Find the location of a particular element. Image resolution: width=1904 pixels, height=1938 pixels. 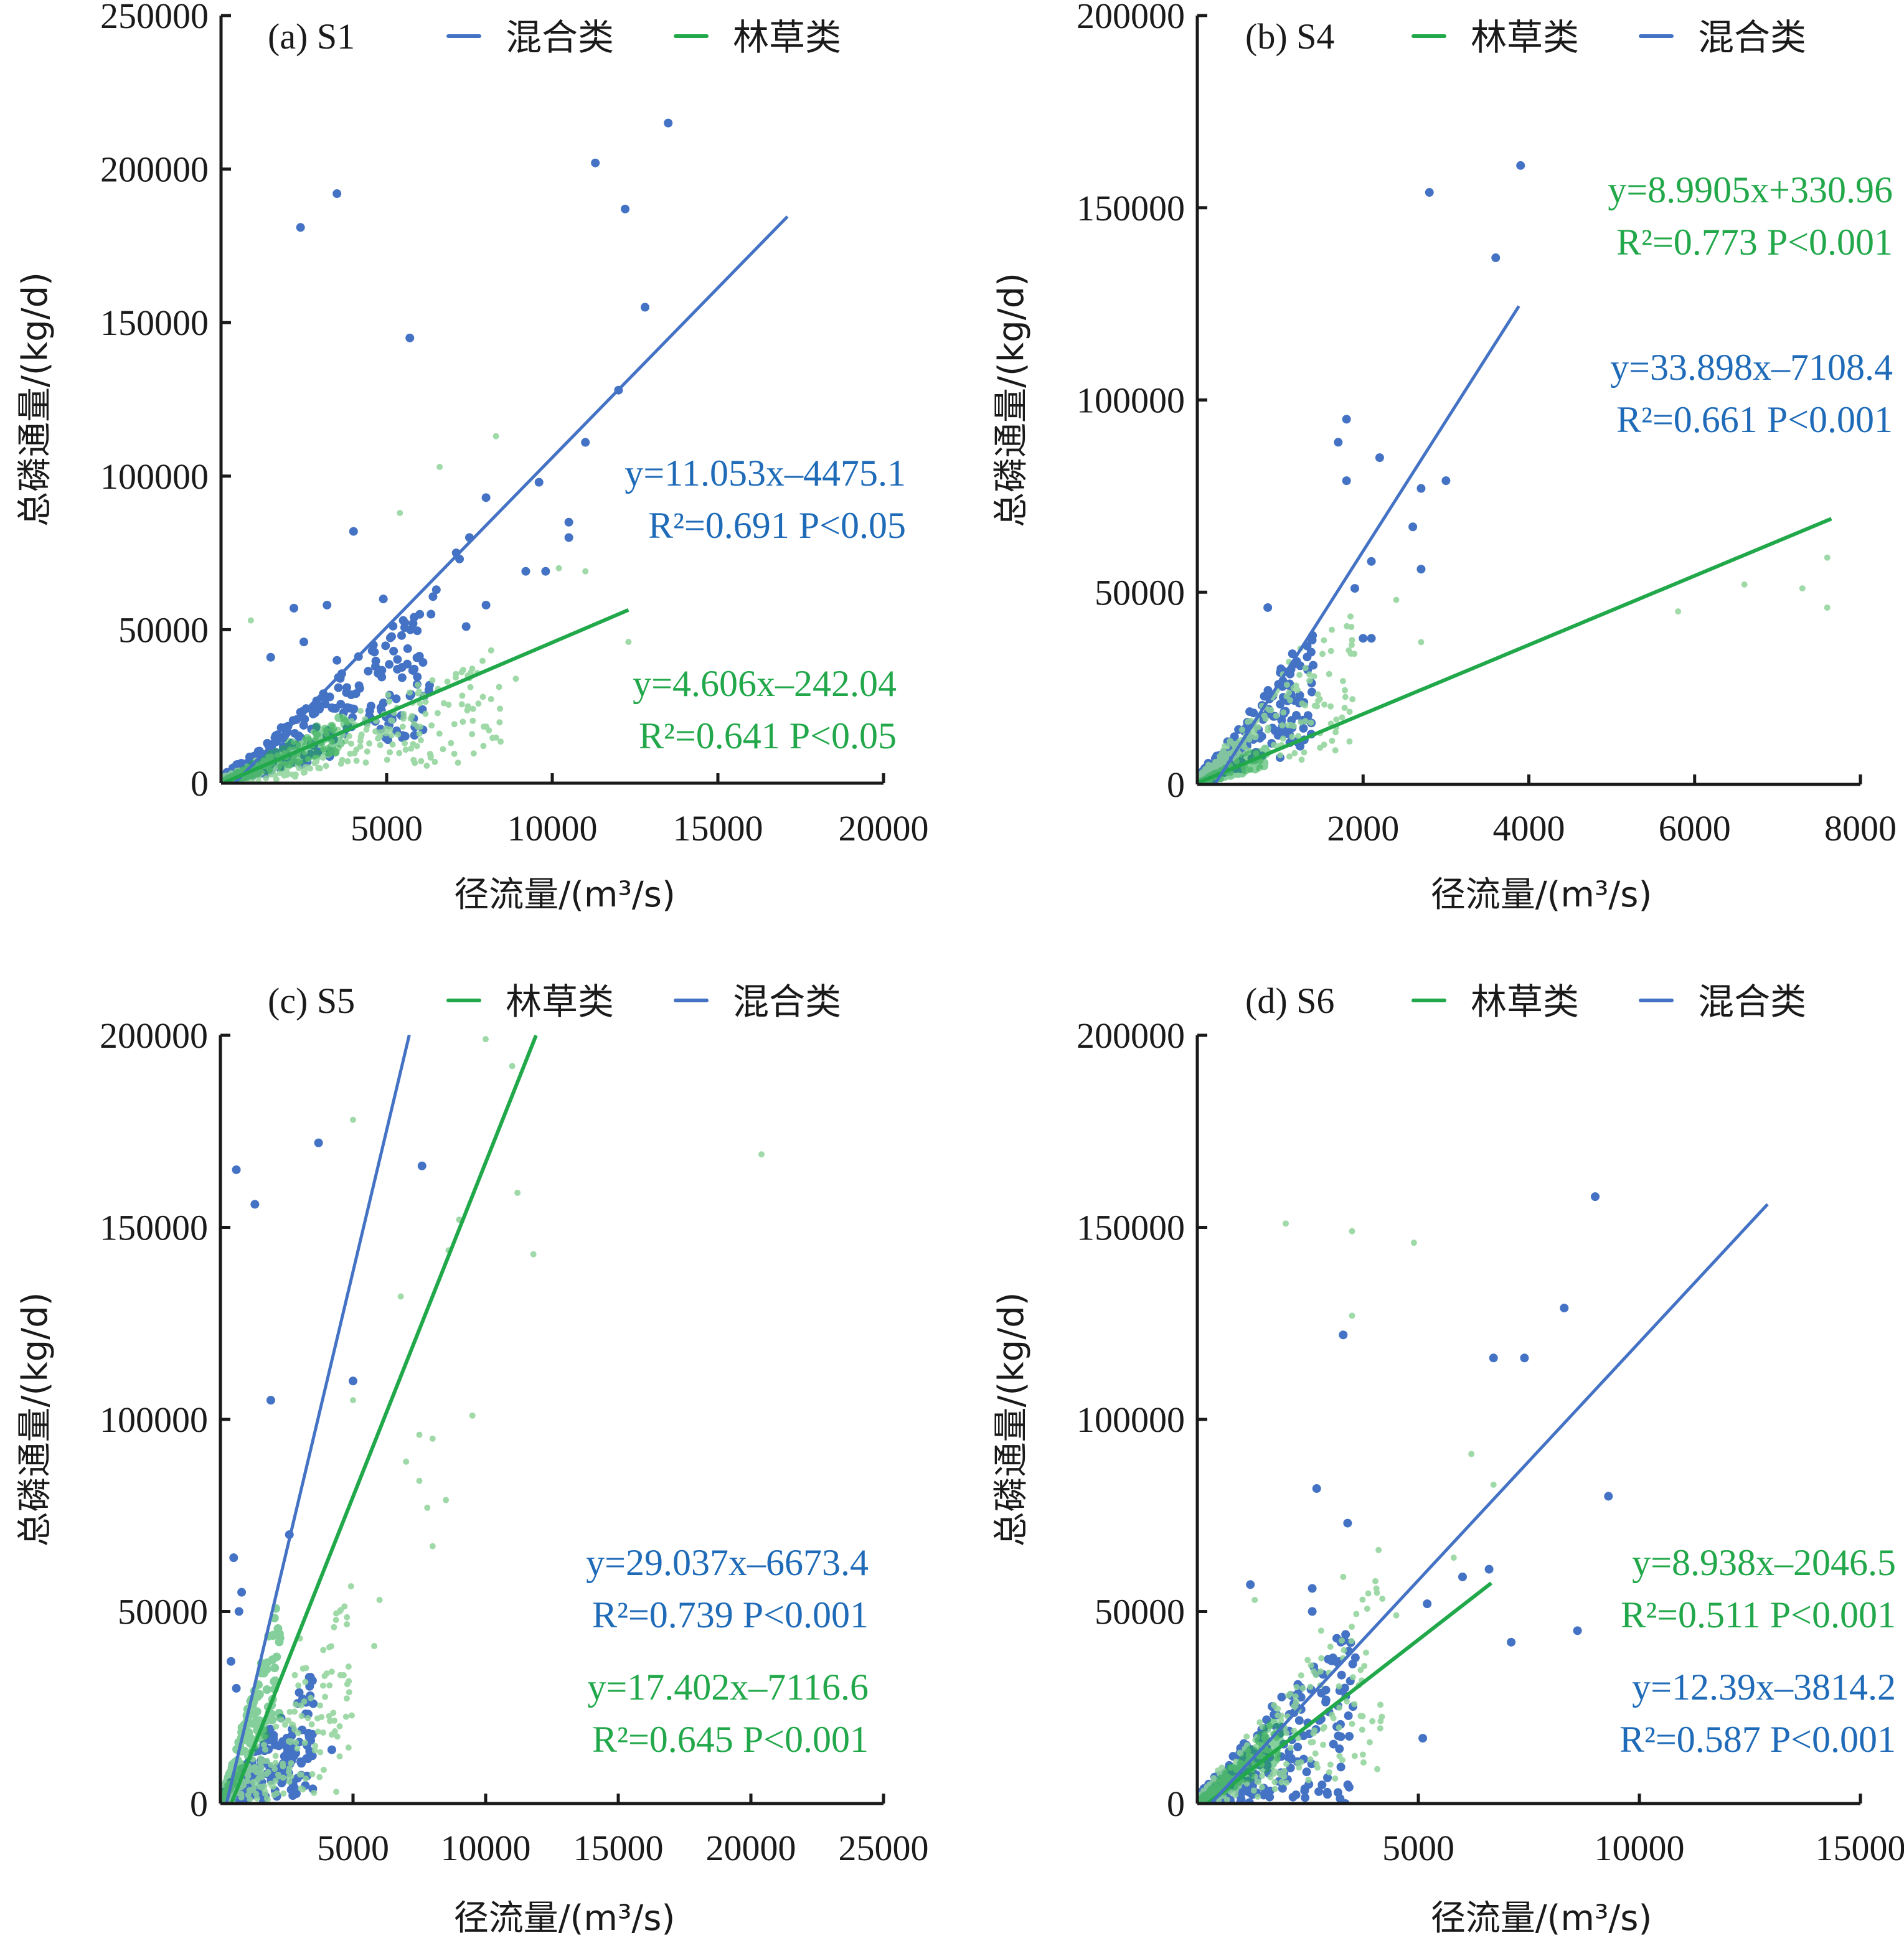

x-tick-label: 4000 is located at coordinates (1529, 828).